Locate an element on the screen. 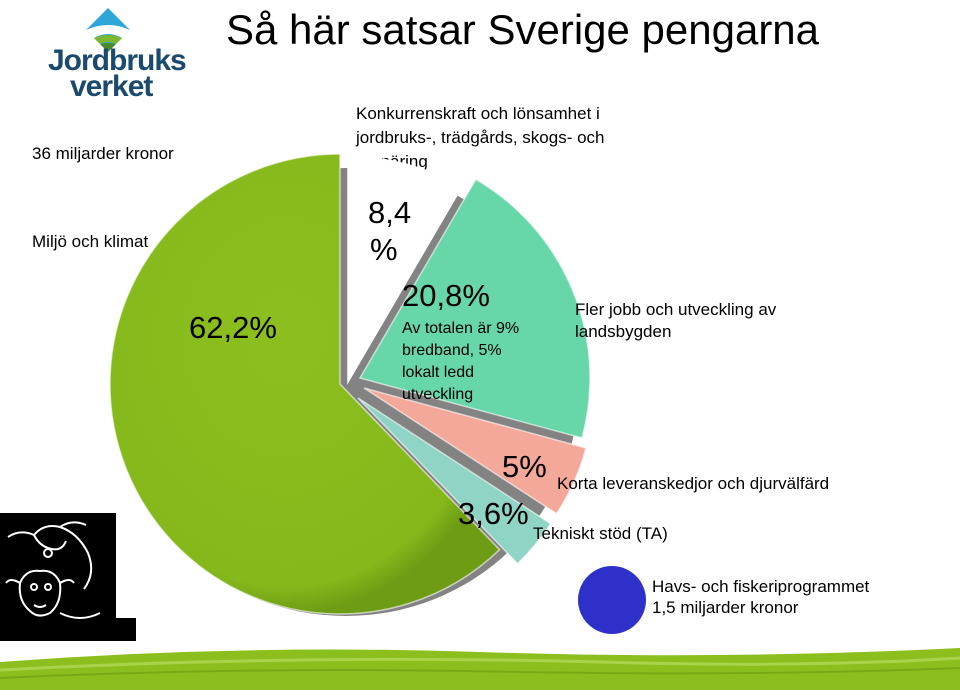 Image resolution: width=960 pixels, height=690 pixels. slice-label-miljo: 62,2% is located at coordinates (233, 327).